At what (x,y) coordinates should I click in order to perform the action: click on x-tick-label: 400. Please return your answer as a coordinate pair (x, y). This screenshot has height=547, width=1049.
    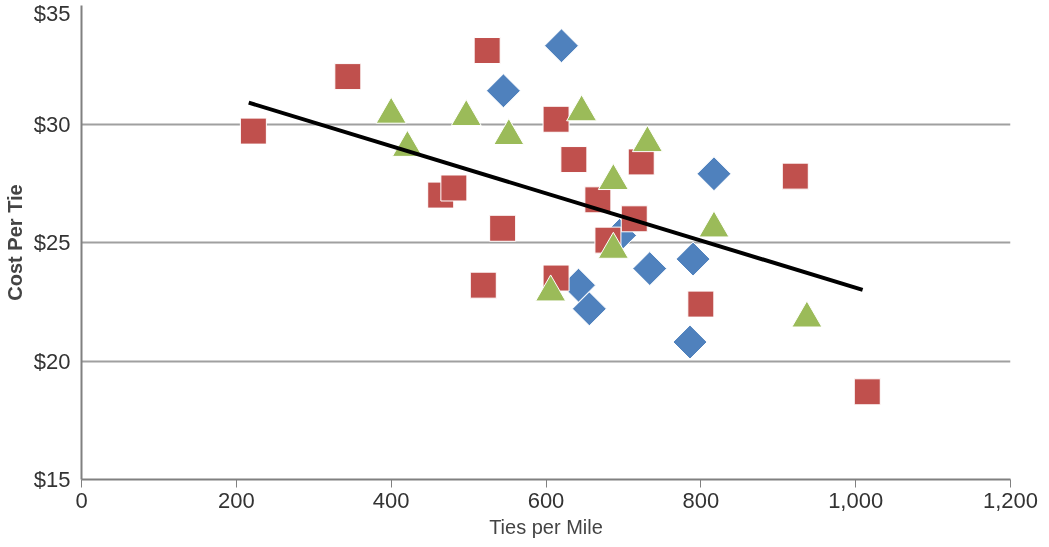
    Looking at the image, I should click on (391, 500).